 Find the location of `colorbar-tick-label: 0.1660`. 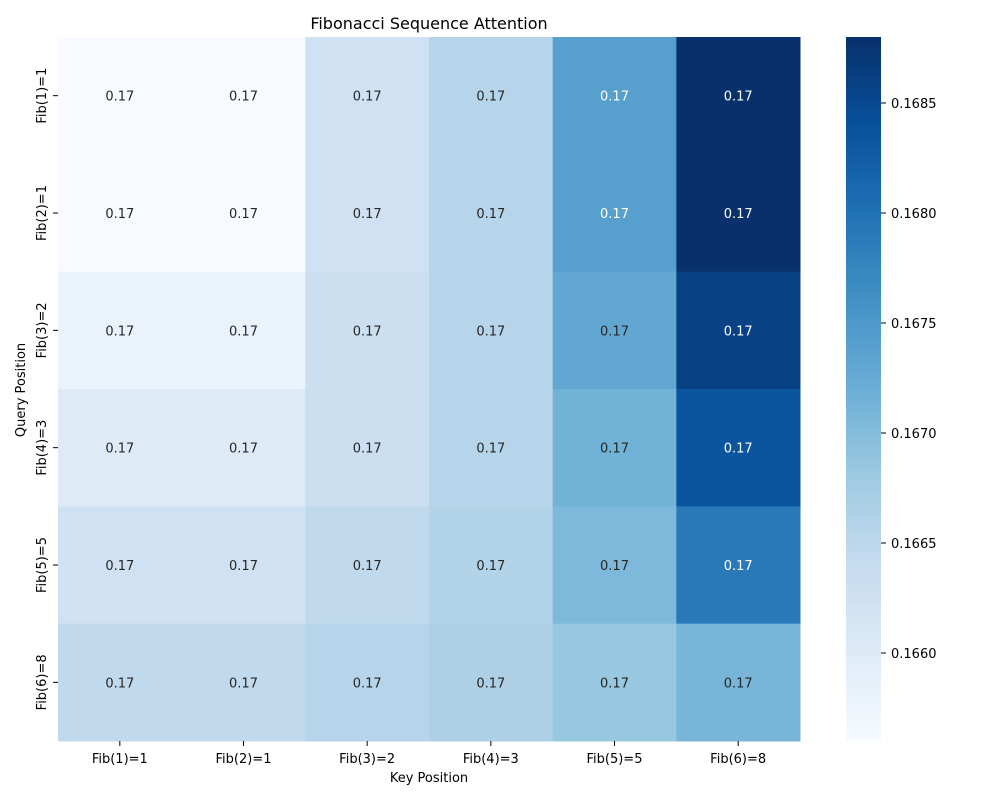

colorbar-tick-label: 0.1660 is located at coordinates (914, 654).